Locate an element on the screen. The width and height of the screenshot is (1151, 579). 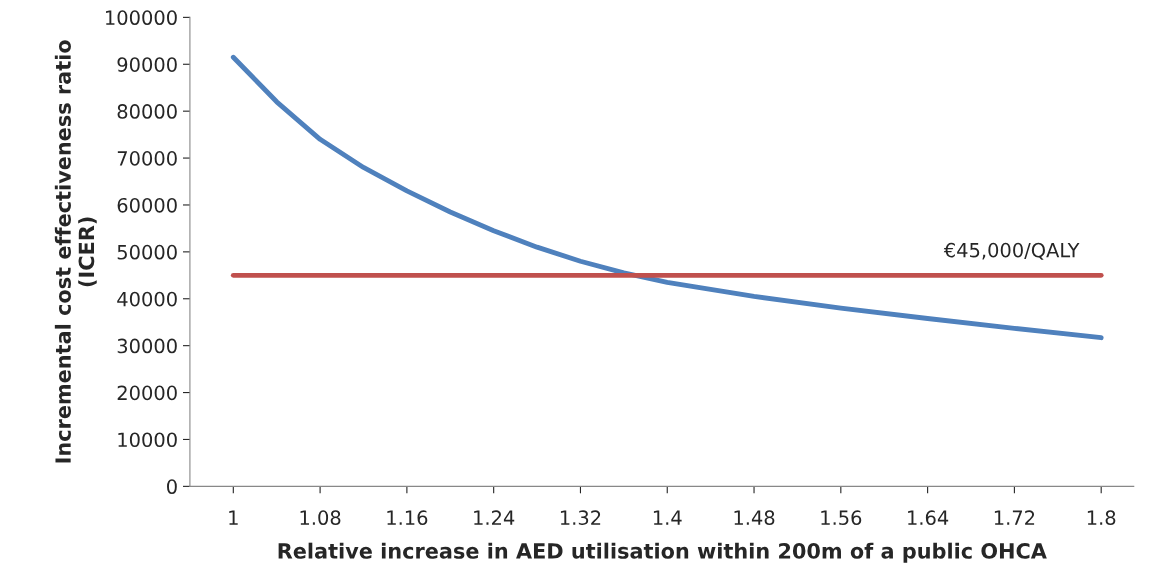
x-axis-title: Relative increase in AED utilisation within 200m of a public OHCA is located at coordinates (662, 552).